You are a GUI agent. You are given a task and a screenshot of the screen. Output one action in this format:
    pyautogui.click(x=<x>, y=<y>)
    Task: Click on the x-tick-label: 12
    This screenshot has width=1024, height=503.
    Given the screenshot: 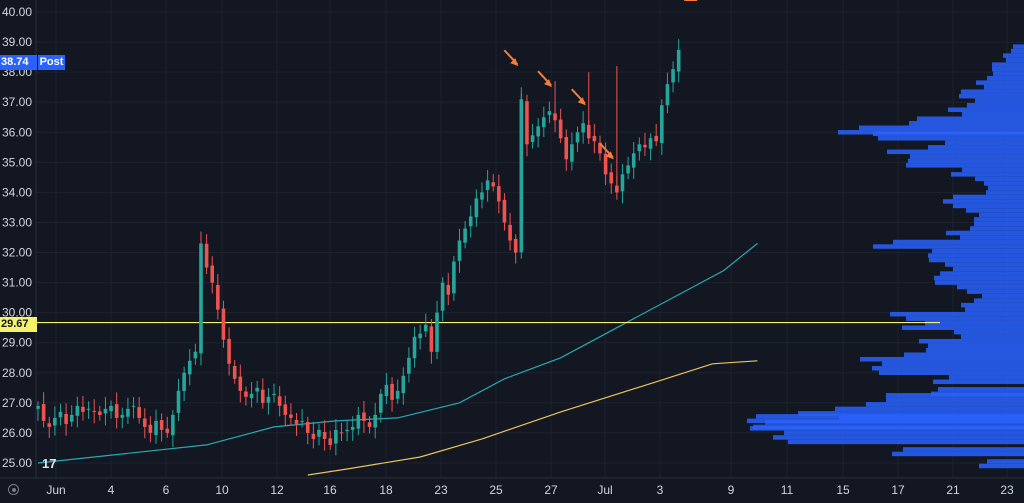 What is the action you would take?
    pyautogui.click(x=277, y=490)
    